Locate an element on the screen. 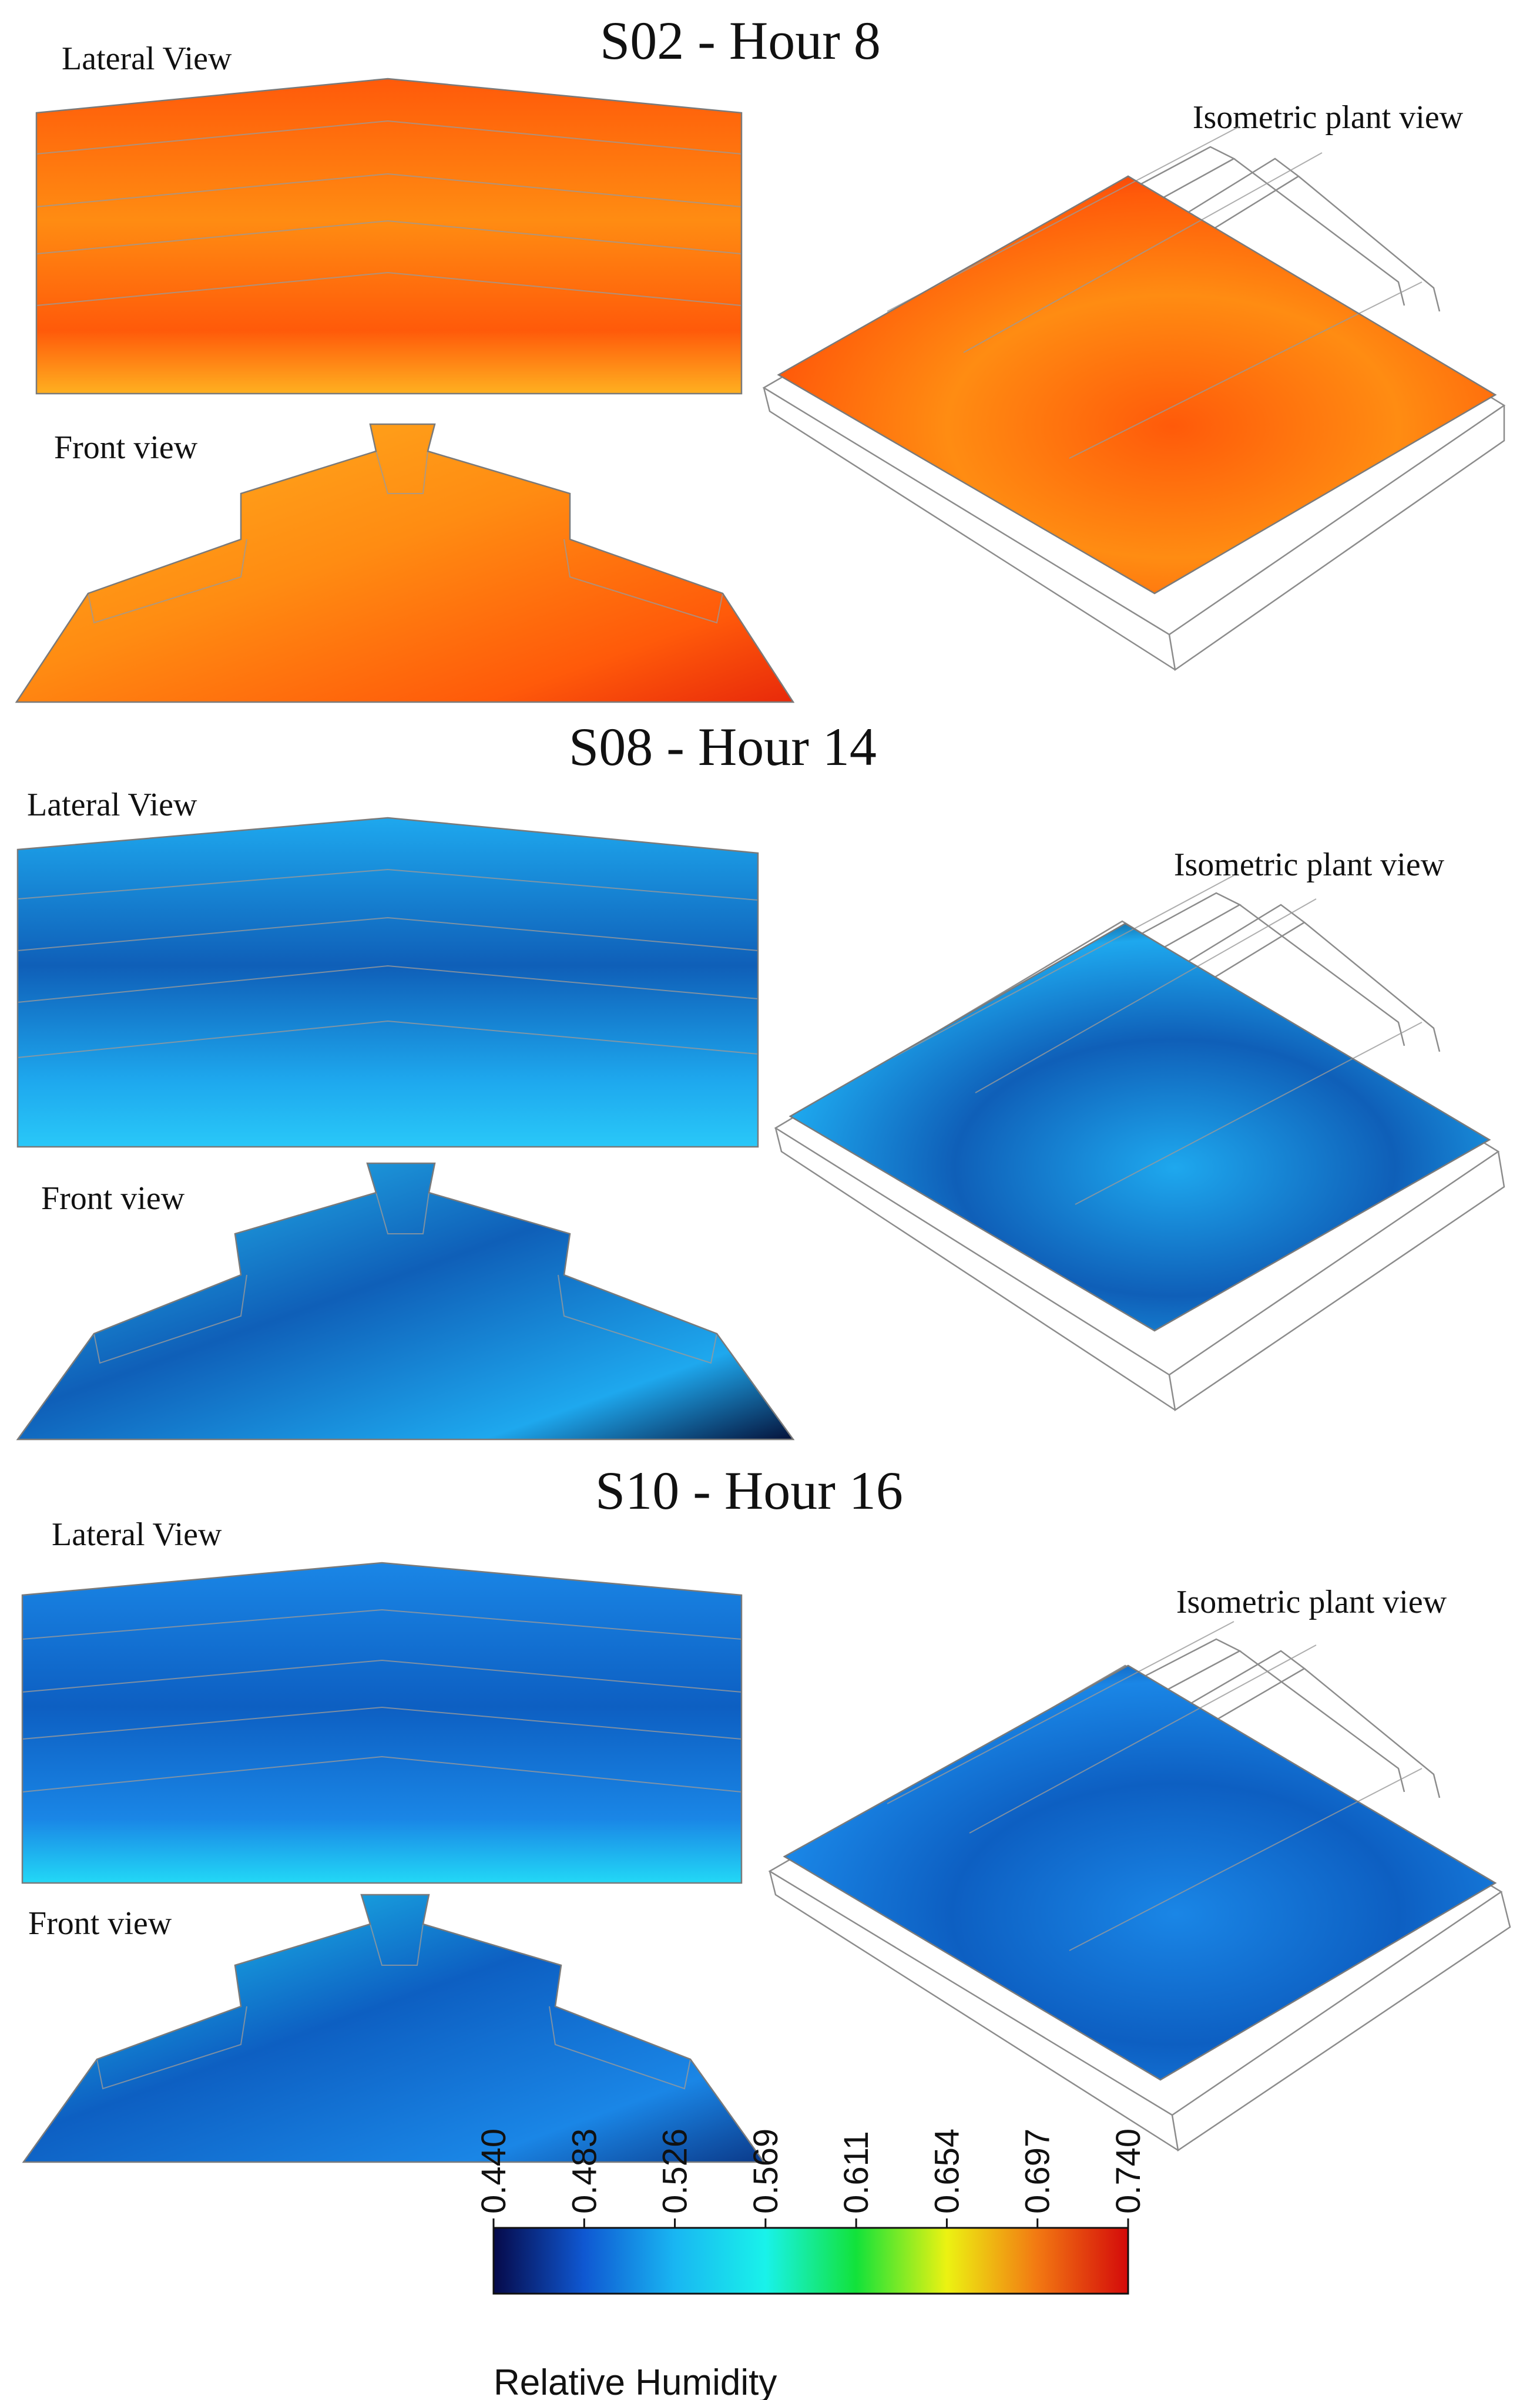  colorbar-tick-label: 0.569 is located at coordinates (766, 2171).